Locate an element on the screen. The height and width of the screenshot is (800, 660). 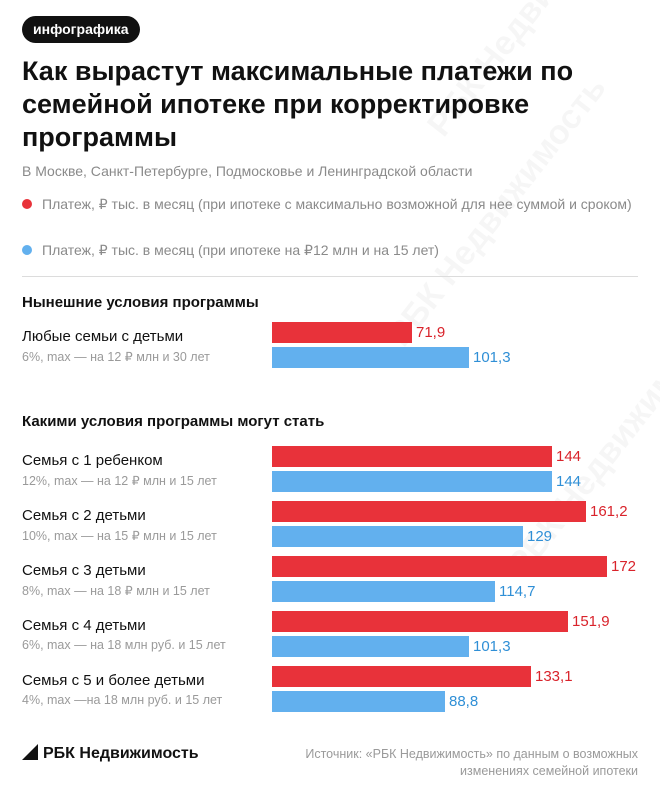
category-description: 6%, max — на 18 млн руб. и 15 лет is located at coordinates (124, 645).